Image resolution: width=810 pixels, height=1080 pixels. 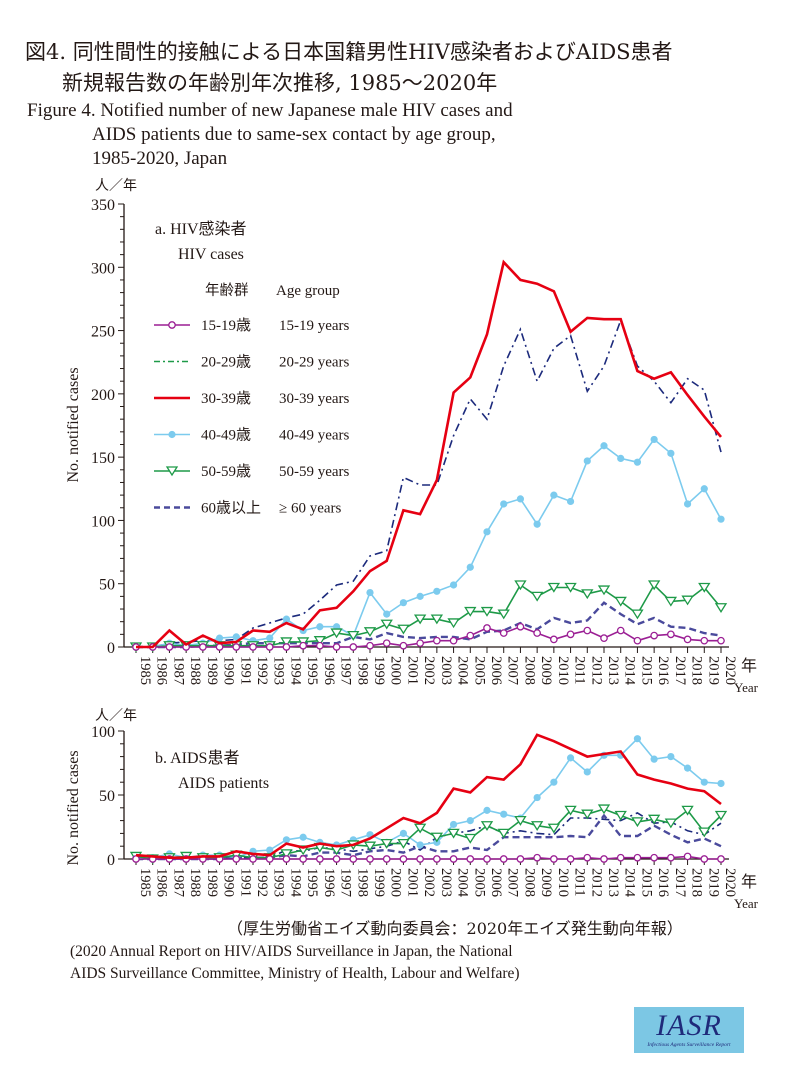 I want to click on iasr-logo-text: IASR, so click(x=689, y=1025).